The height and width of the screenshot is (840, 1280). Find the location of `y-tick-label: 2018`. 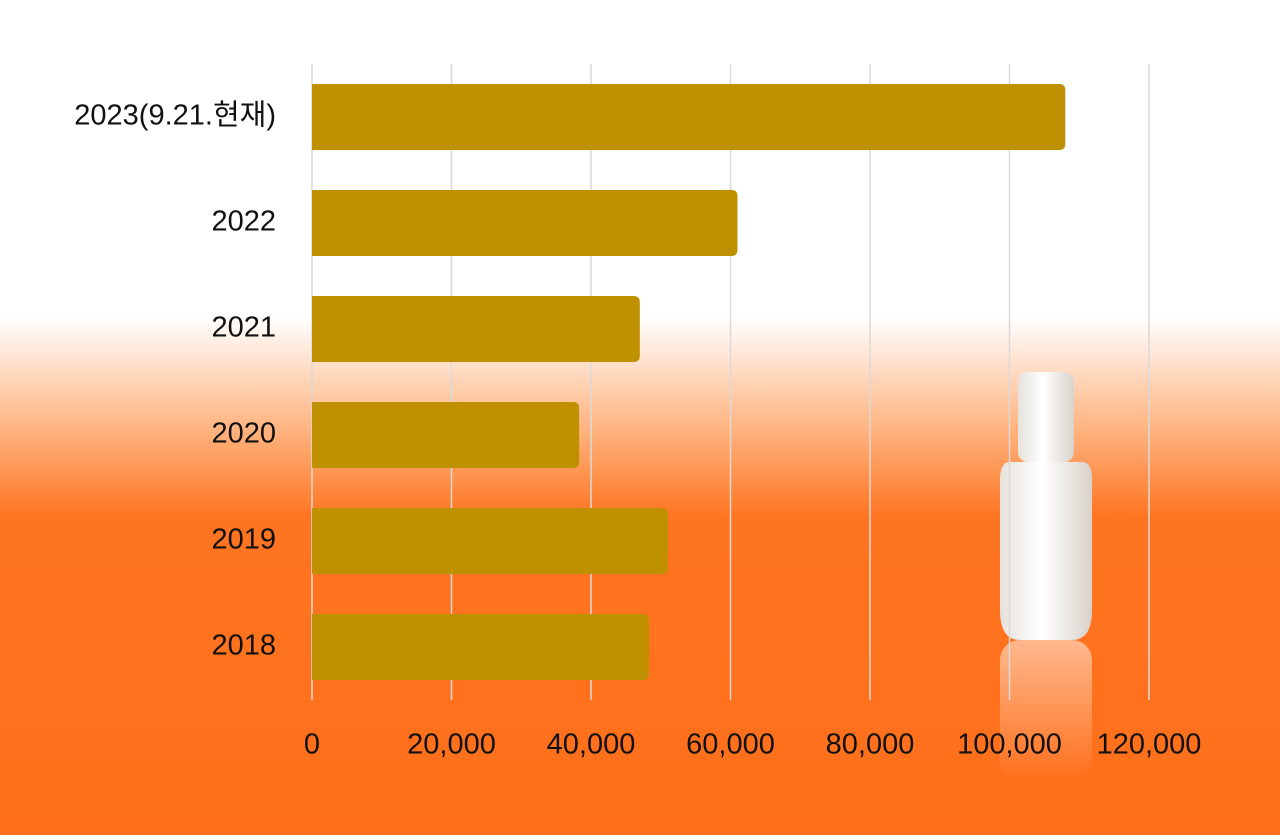

y-tick-label: 2018 is located at coordinates (243, 646).